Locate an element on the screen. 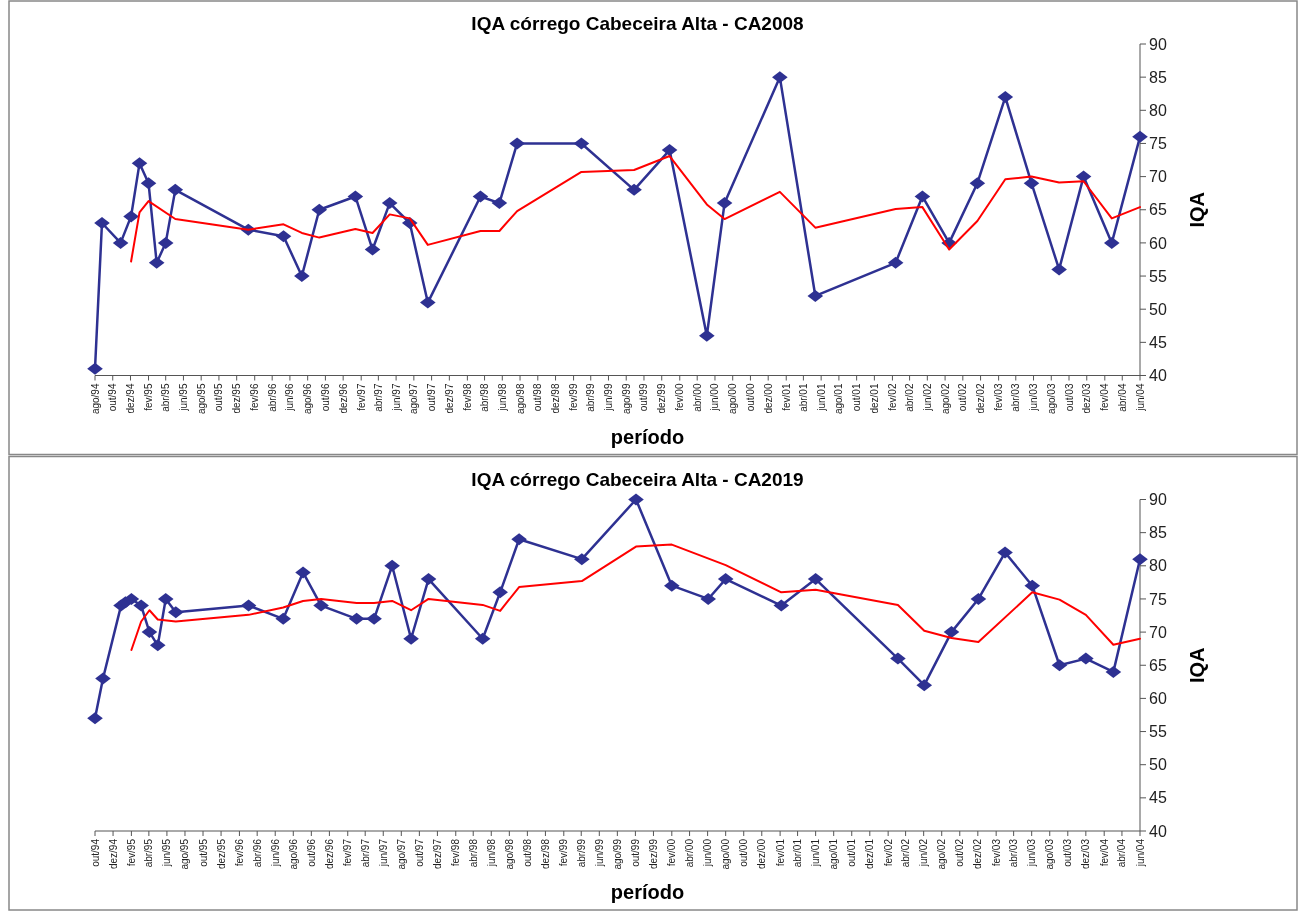 The image size is (1298, 911). x-tick-label: dez/00 is located at coordinates (768, 398).